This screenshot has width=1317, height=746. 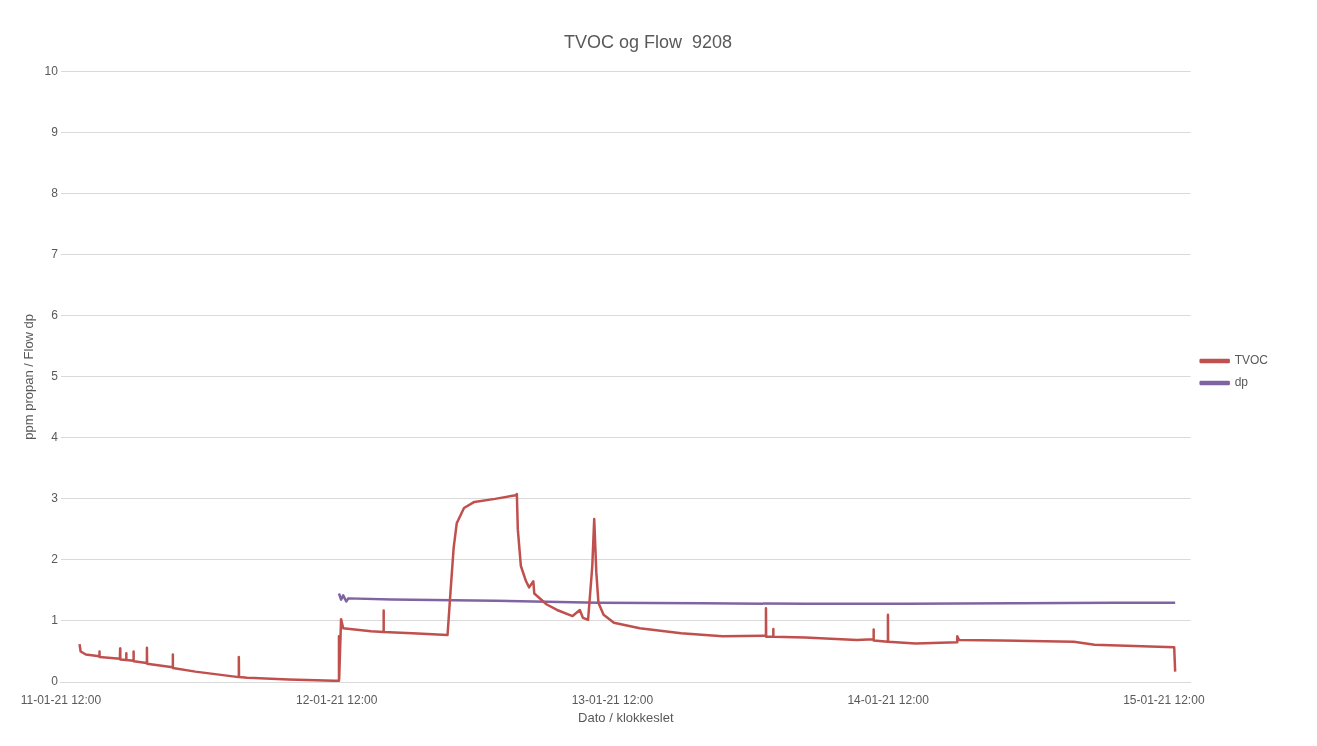 What do you see at coordinates (55, 681) in the screenshot?
I see `y-tick-label: 0` at bounding box center [55, 681].